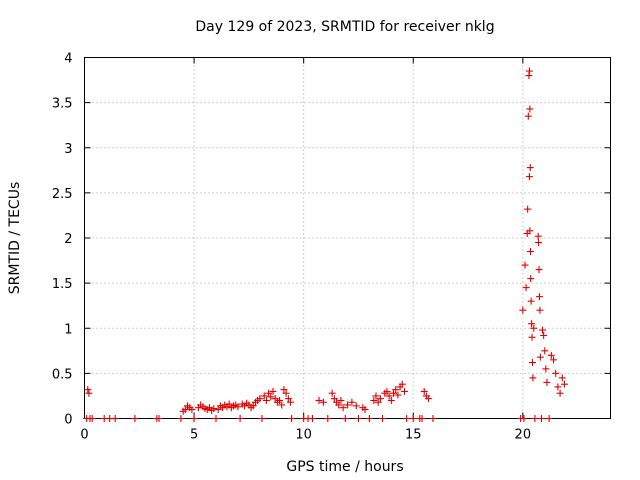  Describe the element at coordinates (84, 435) in the screenshot. I see `x-tick-label: 0` at that location.